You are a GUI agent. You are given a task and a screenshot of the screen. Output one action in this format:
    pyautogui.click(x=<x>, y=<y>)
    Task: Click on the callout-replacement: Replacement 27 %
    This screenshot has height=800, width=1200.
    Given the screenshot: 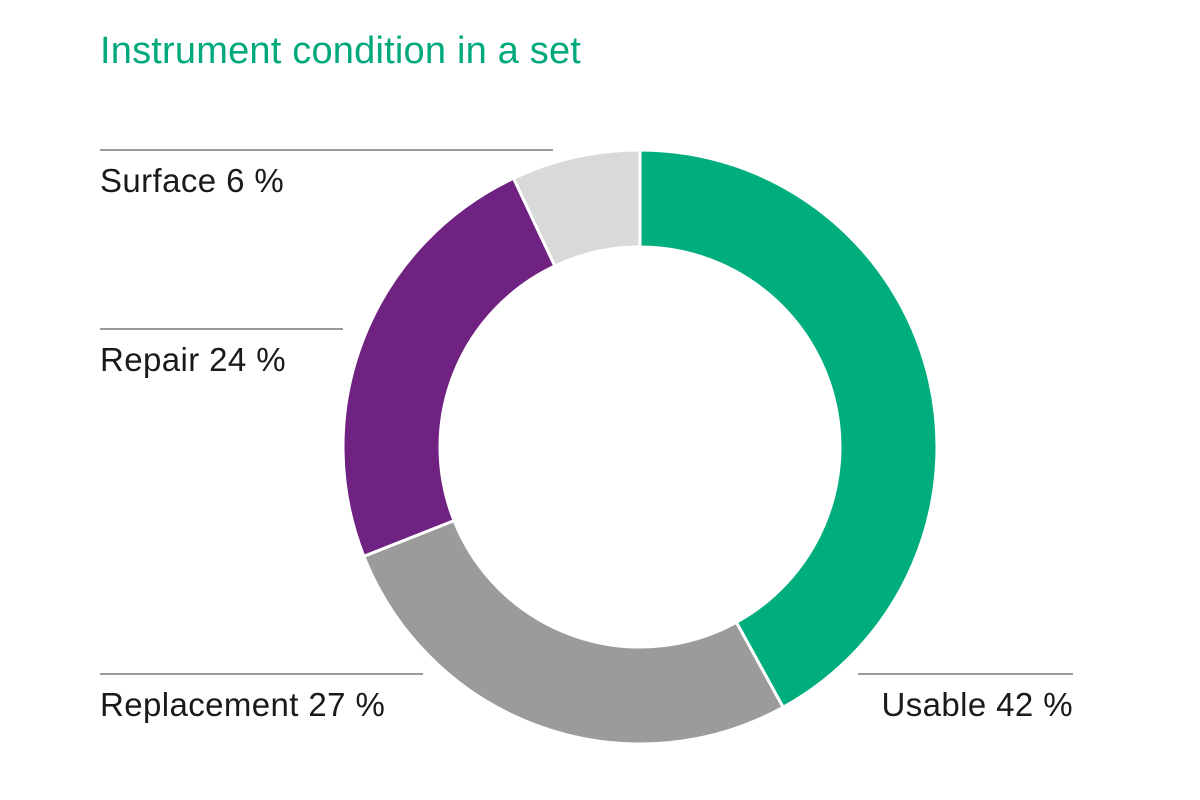 What is the action you would take?
    pyautogui.click(x=261, y=698)
    